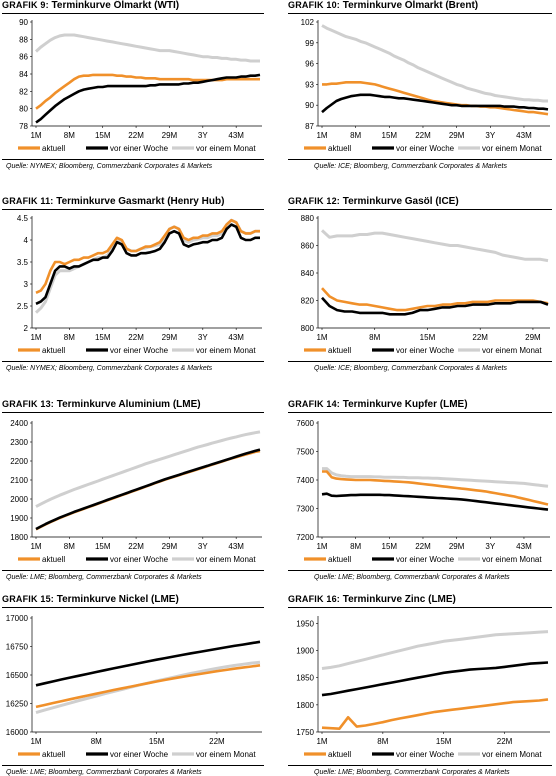  What do you see at coordinates (305, 423) in the screenshot?
I see `y-tick-label: 7600` at bounding box center [305, 423].